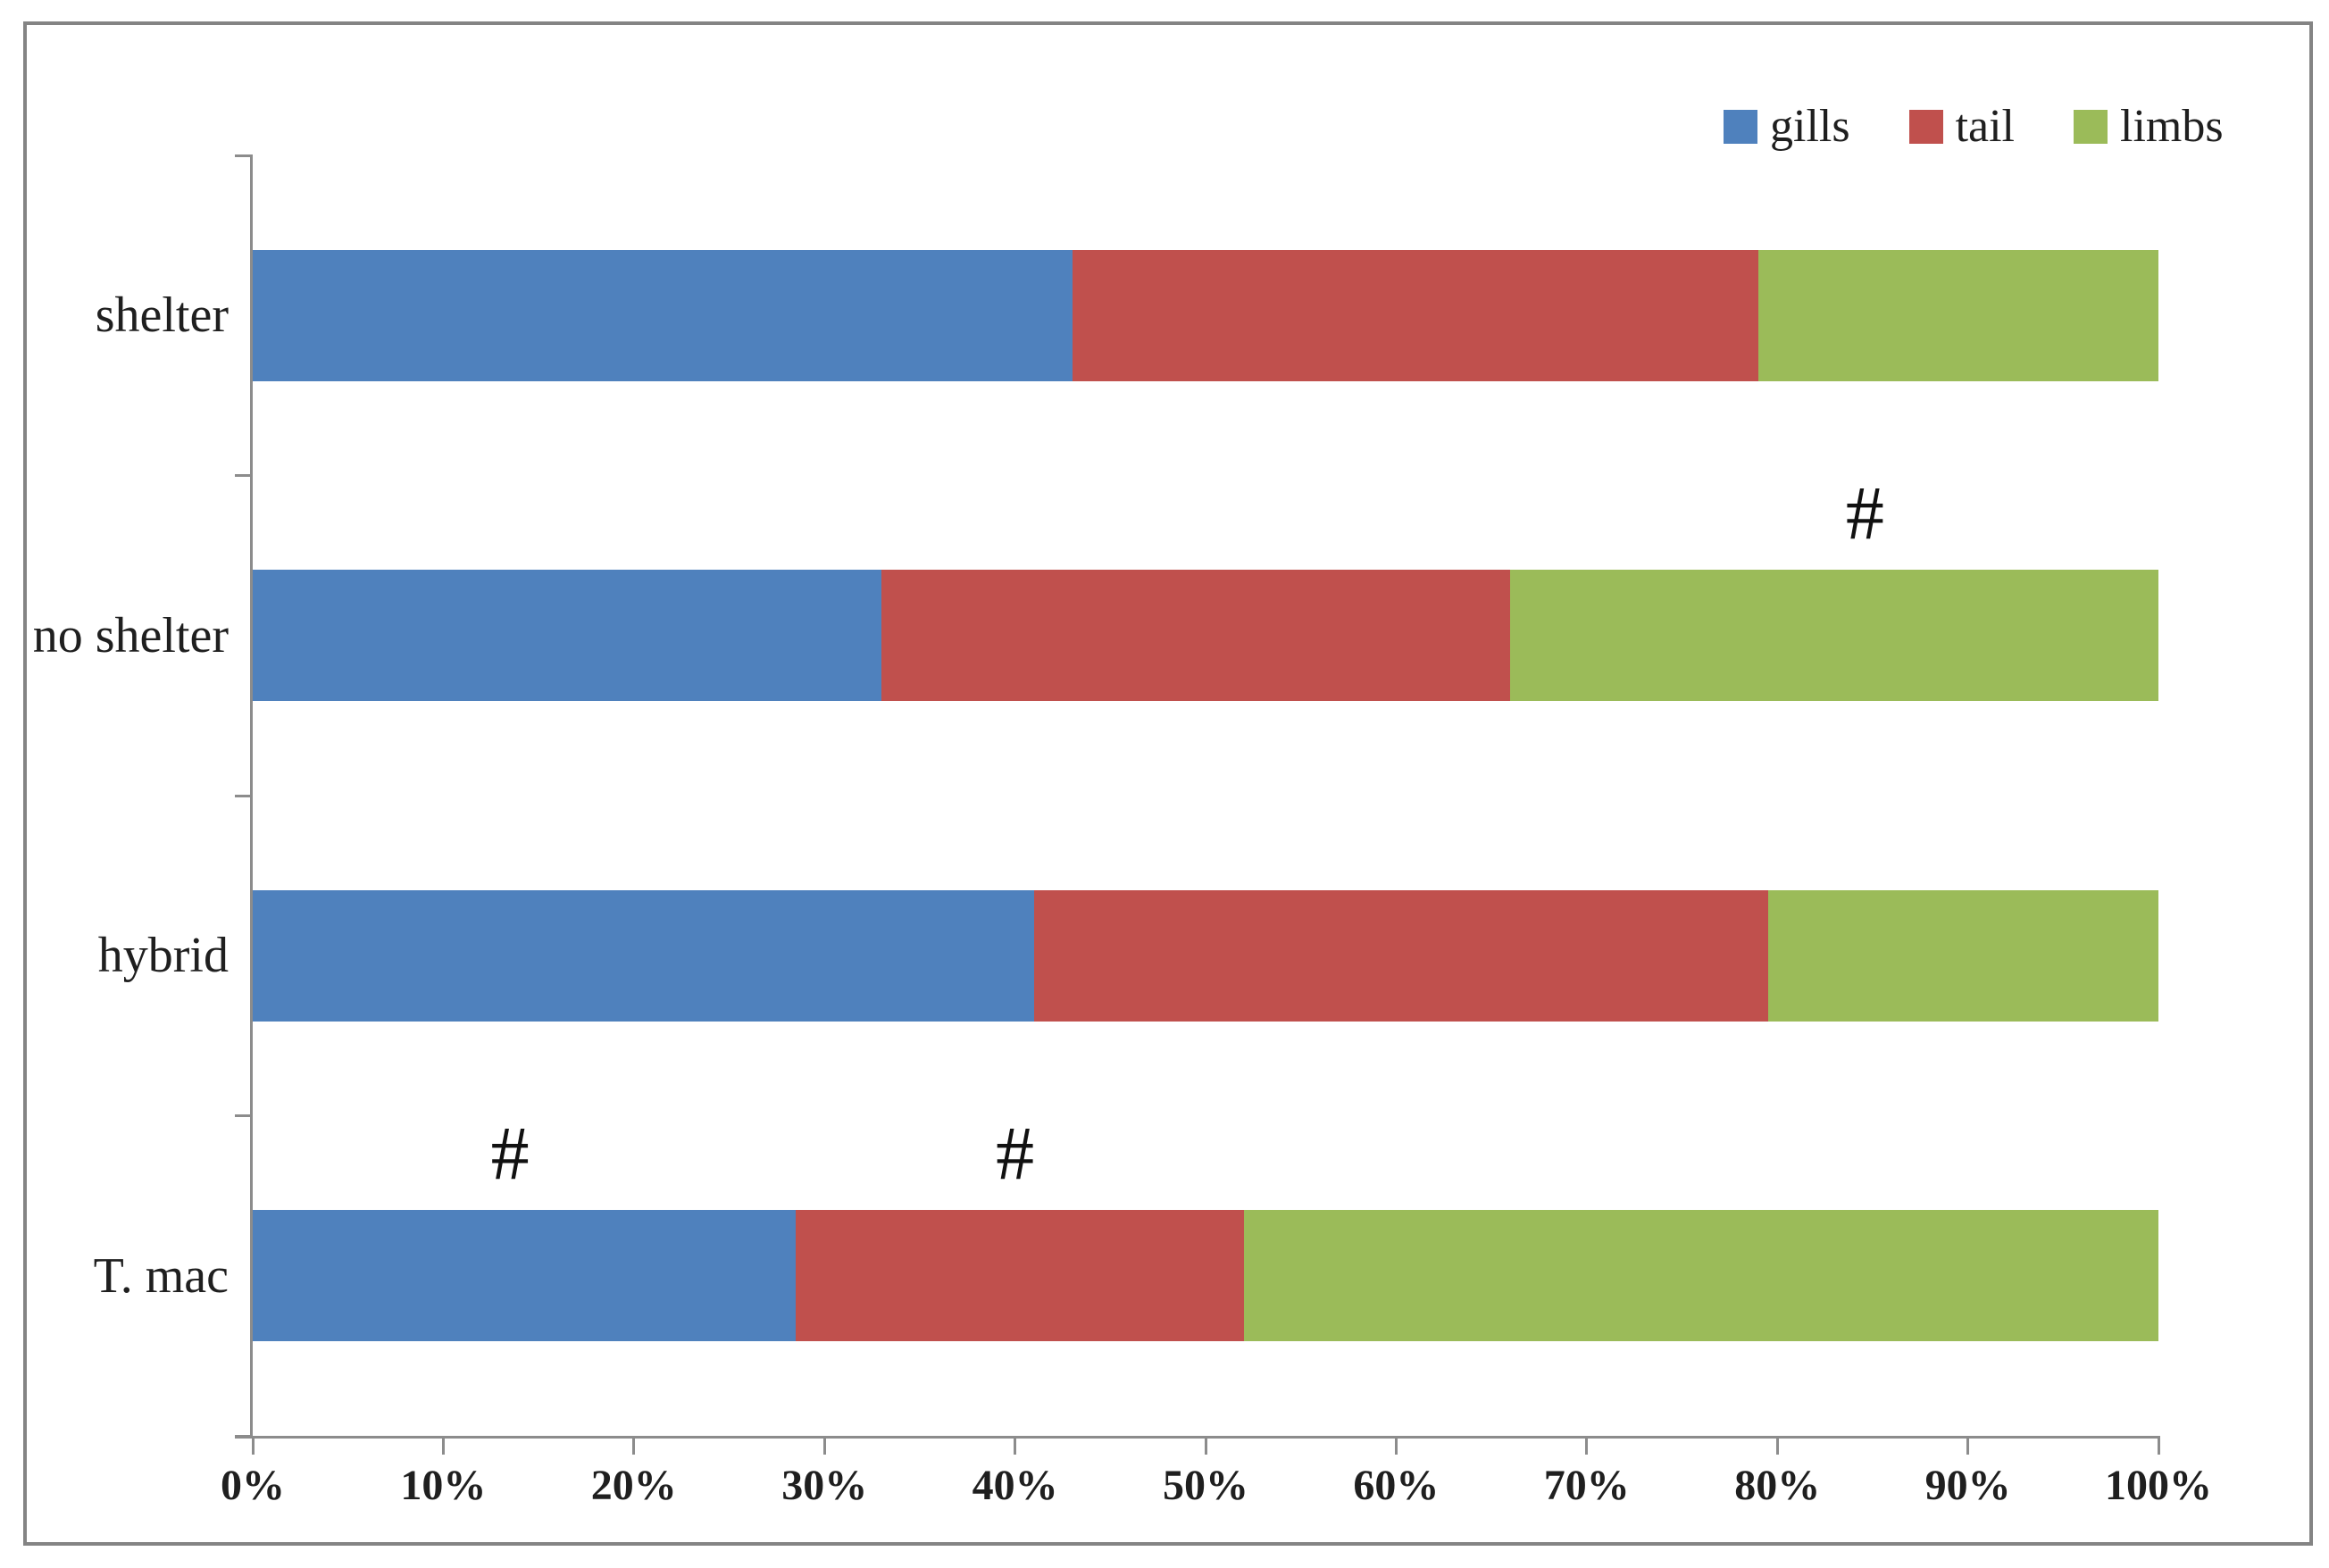  I want to click on x-axis-line, so click(1197, 1437).